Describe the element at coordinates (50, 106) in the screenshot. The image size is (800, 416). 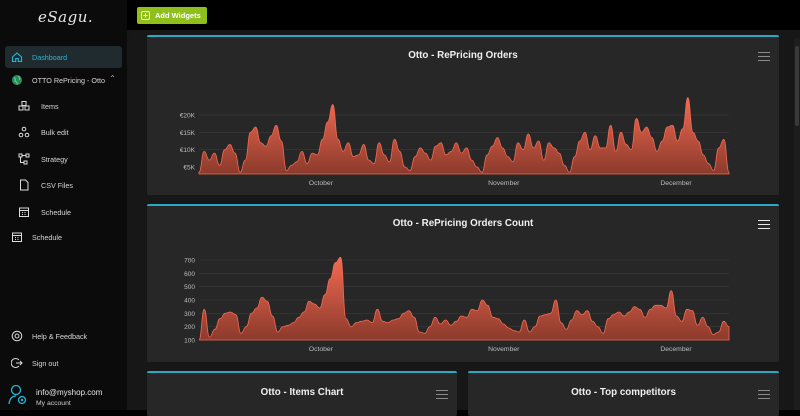
I see `sidebar-item-label: Items` at that location.